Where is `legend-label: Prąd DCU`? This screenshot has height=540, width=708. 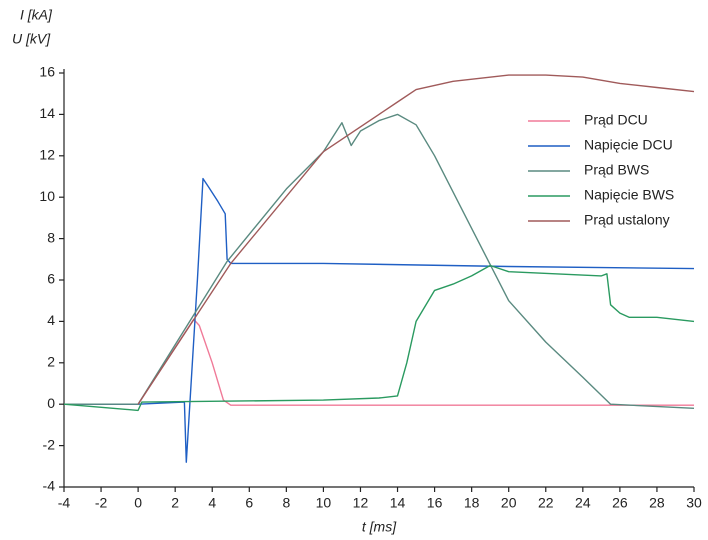
legend-label: Prąd DCU is located at coordinates (616, 120).